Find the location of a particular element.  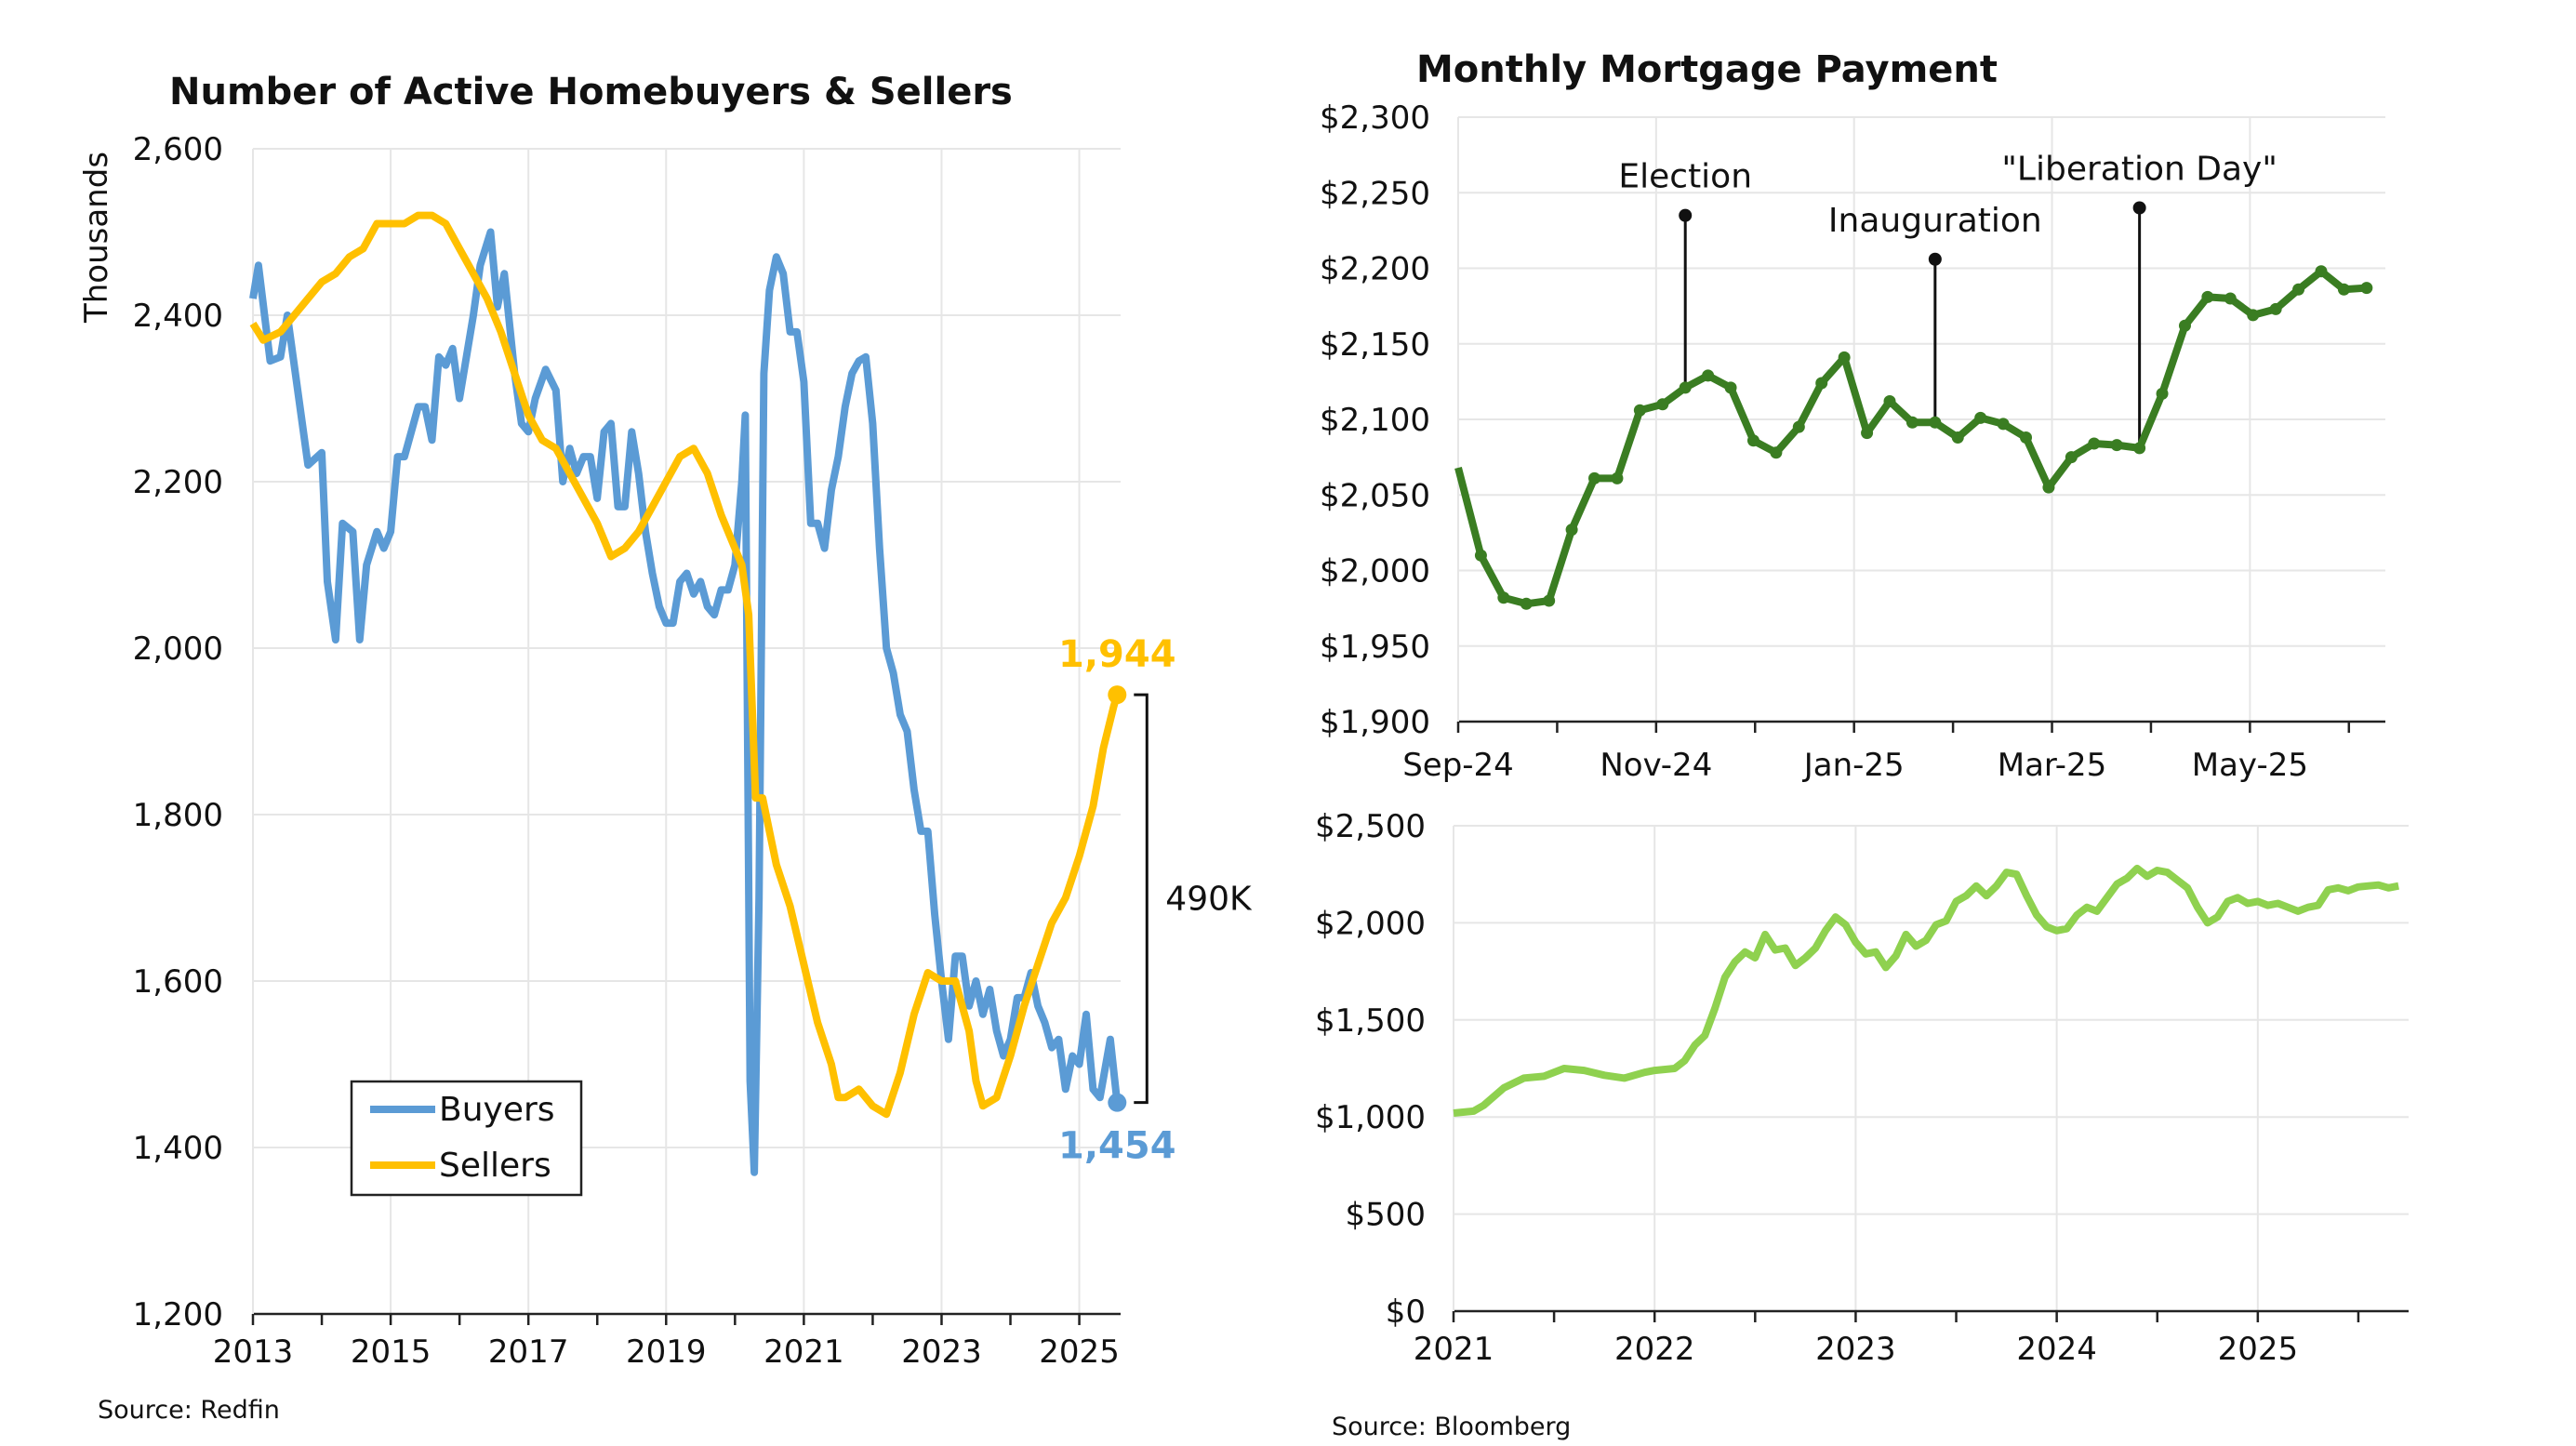

y-tick-label: $2,000 is located at coordinates (1370, 923).